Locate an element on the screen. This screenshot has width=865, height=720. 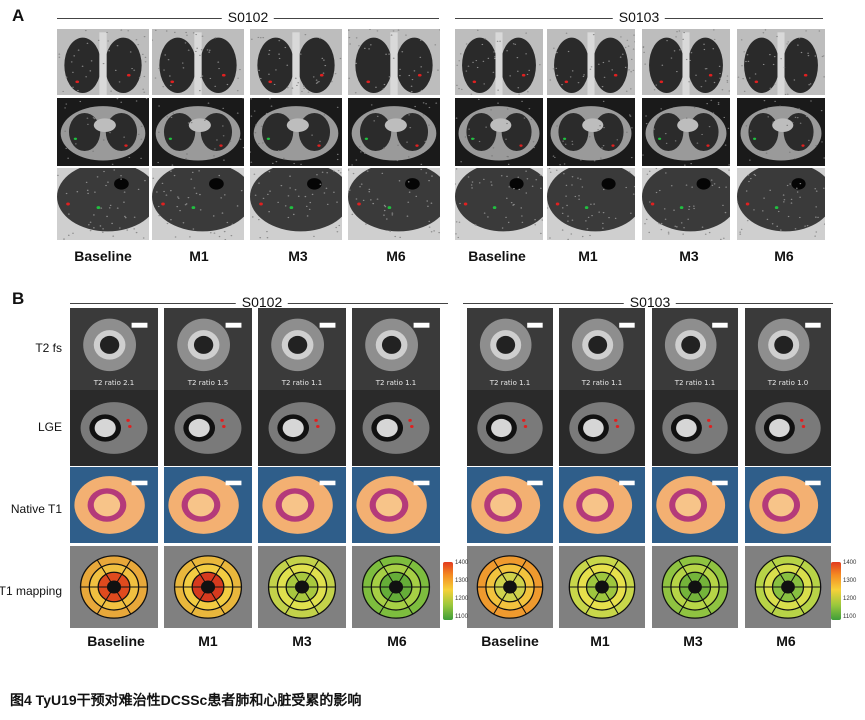
mri-t2fs-image: T2 ratio 1.5 is located at coordinates (208, 349).